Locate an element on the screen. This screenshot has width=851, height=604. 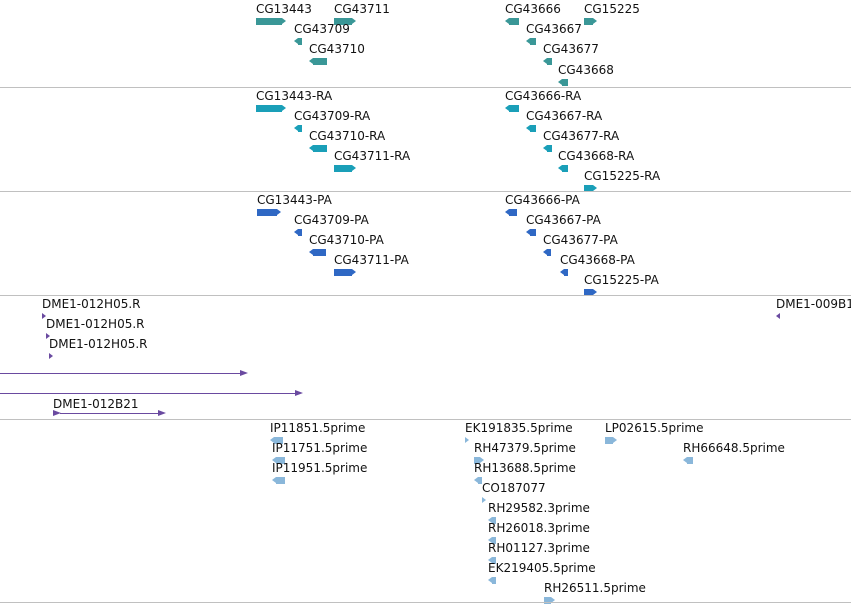
protein-label: CG43709-PA is located at coordinates (331, 220).